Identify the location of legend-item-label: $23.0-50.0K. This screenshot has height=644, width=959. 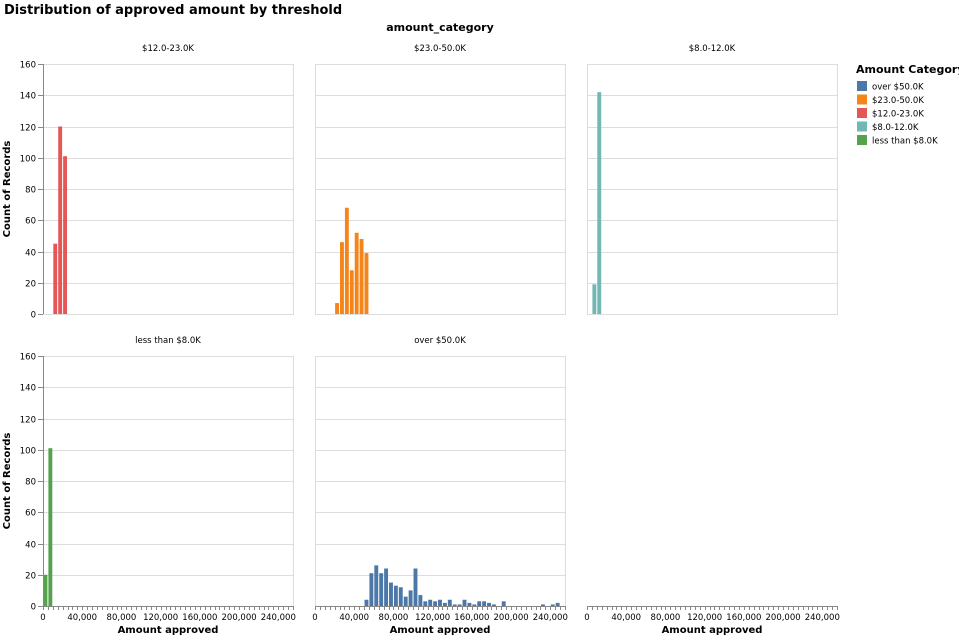
(898, 101).